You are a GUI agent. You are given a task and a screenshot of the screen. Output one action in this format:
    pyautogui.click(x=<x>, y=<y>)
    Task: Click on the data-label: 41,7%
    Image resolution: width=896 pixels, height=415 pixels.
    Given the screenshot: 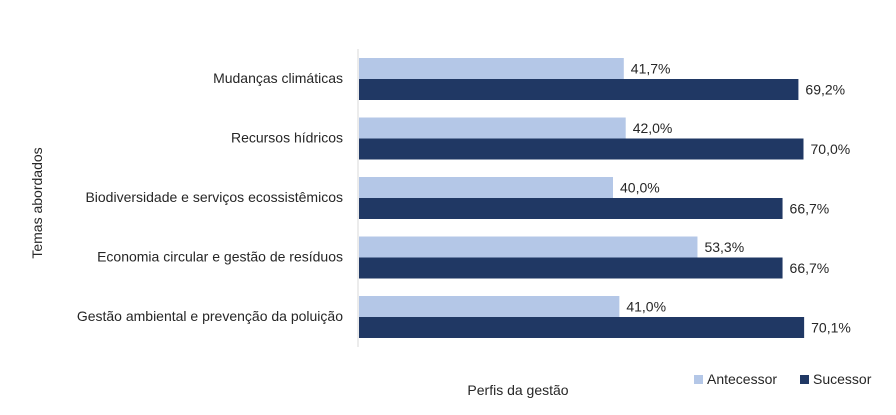 What is the action you would take?
    pyautogui.click(x=651, y=69)
    